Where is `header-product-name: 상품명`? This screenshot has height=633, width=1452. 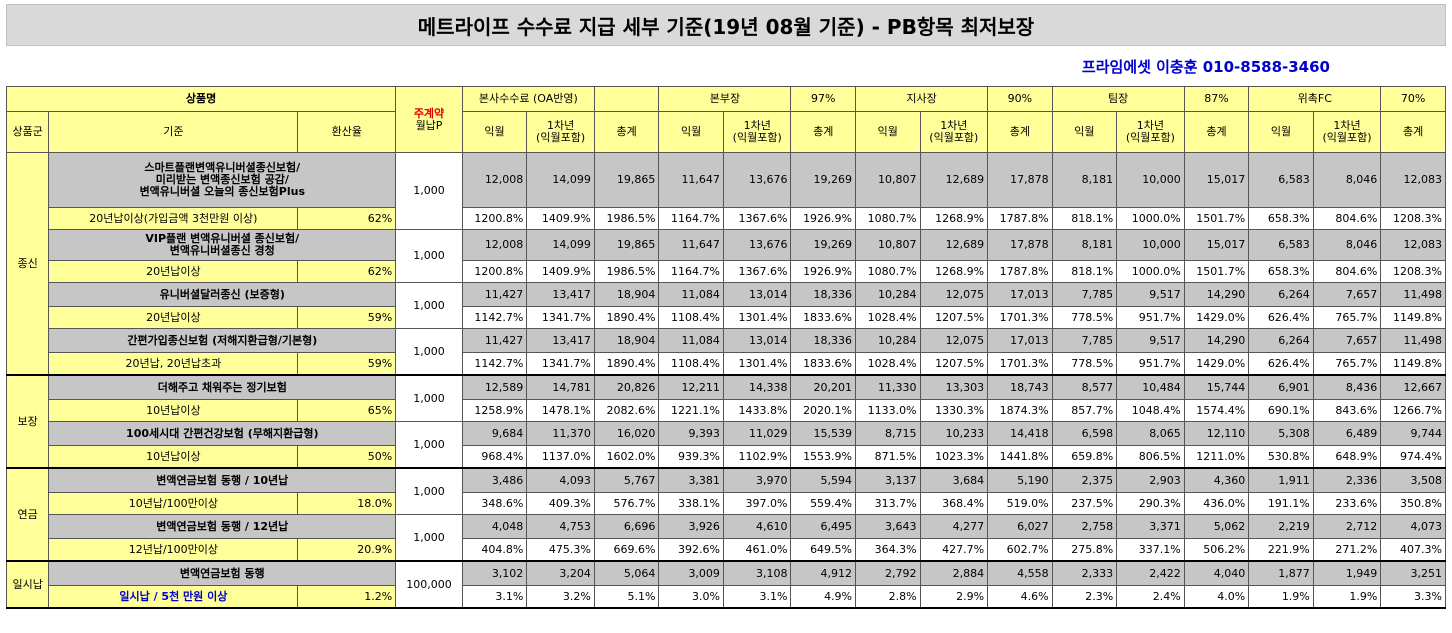
header-product-name: 상품명 is located at coordinates (201, 99).